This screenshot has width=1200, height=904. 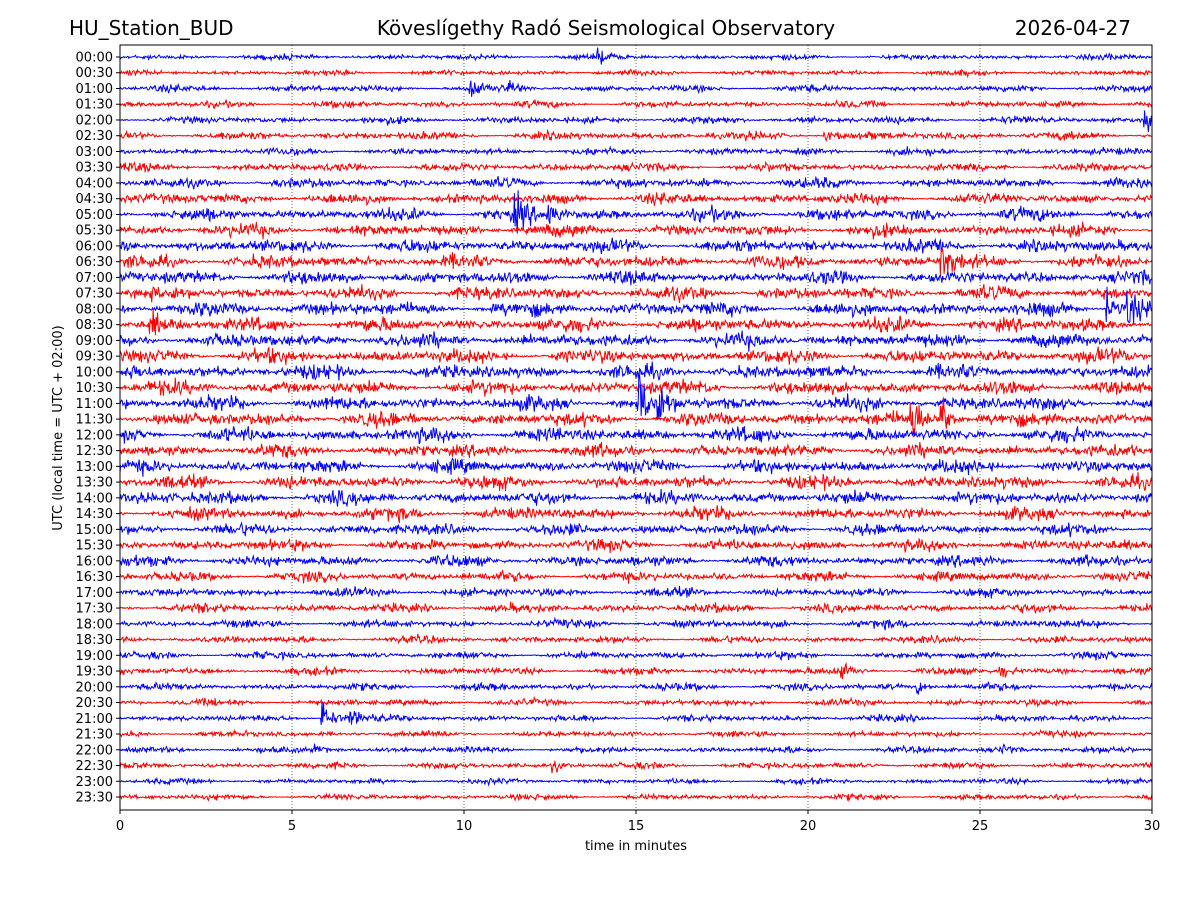 What do you see at coordinates (94, 246) in the screenshot?
I see `y-tick-label: 06:00` at bounding box center [94, 246].